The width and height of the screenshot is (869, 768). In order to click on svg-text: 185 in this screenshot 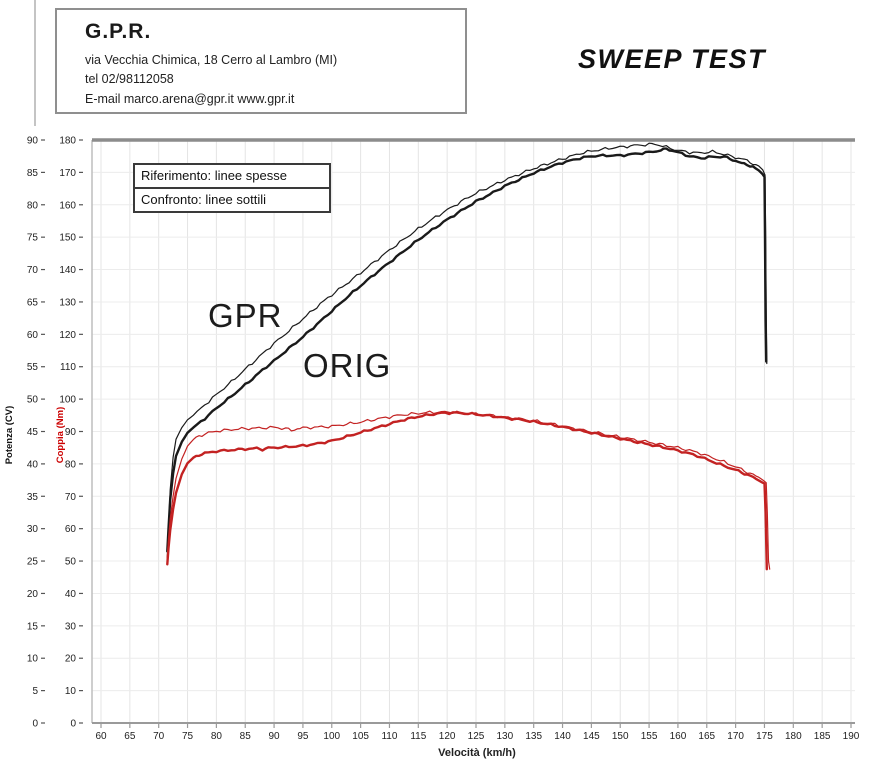, I will do `click(822, 736)`.